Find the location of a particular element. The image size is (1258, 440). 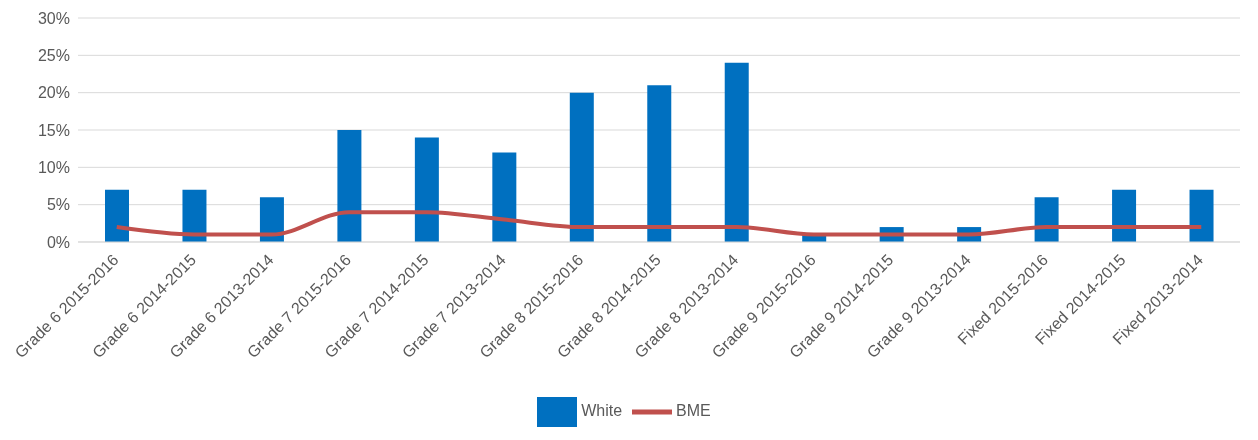

legend-label: BME is located at coordinates (693, 411).